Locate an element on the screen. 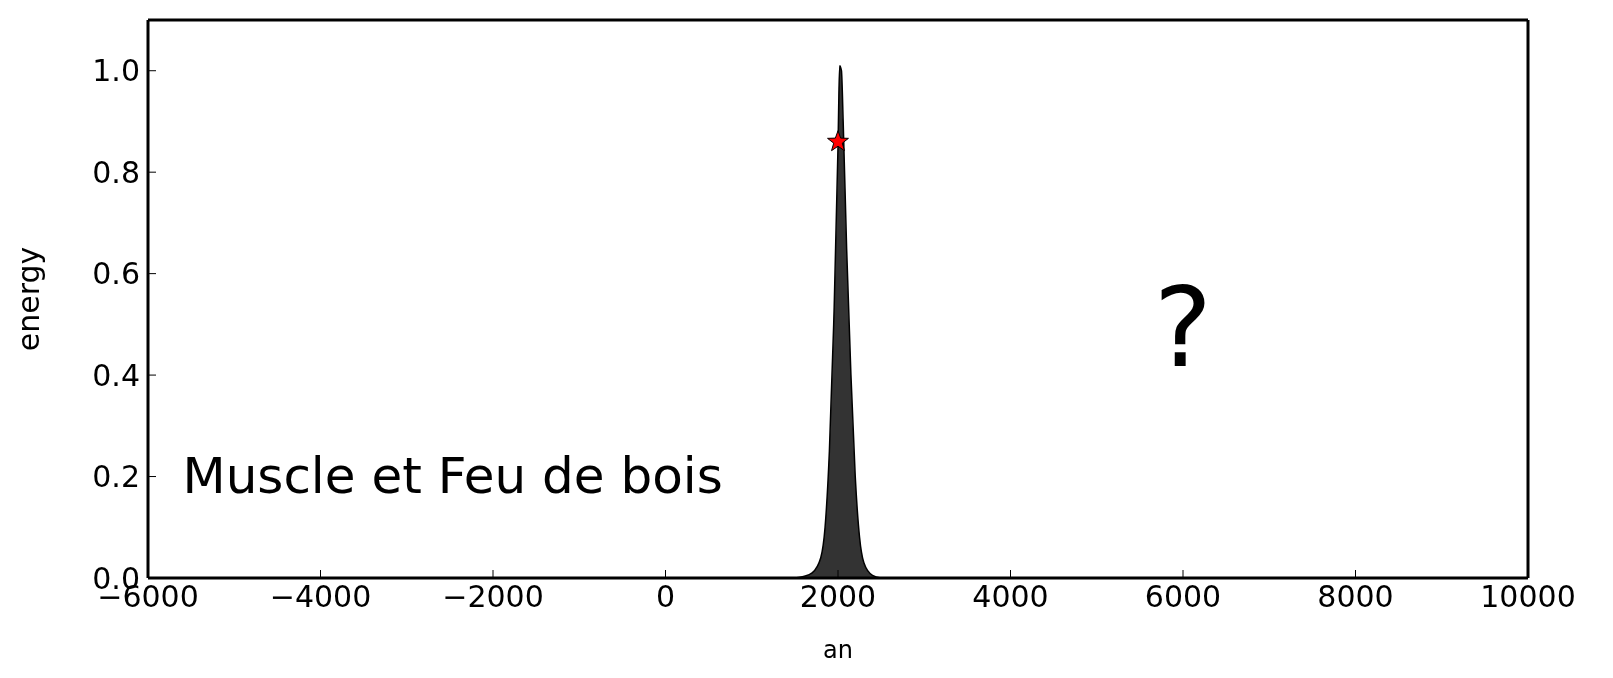  x-tick-label: 6000 is located at coordinates (1183, 597).